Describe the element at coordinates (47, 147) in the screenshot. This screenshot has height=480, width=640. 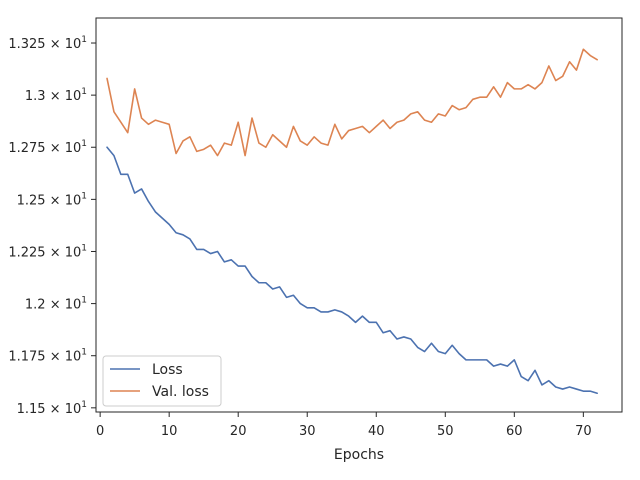
I see `y-tick-label: 1.275 × 10¹` at that location.